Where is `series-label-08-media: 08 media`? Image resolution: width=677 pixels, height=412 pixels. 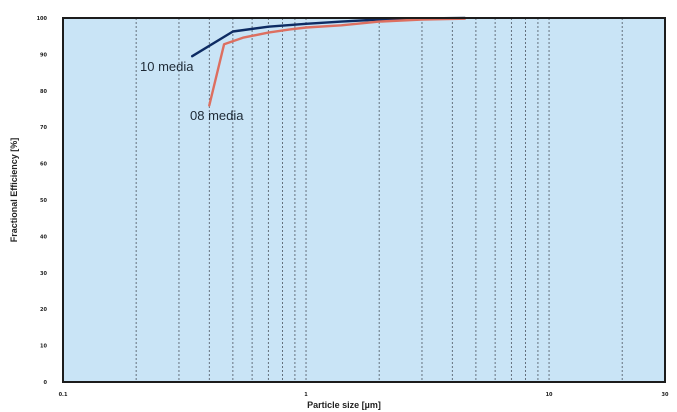
series-label-08-media: 08 media is located at coordinates (217, 115).